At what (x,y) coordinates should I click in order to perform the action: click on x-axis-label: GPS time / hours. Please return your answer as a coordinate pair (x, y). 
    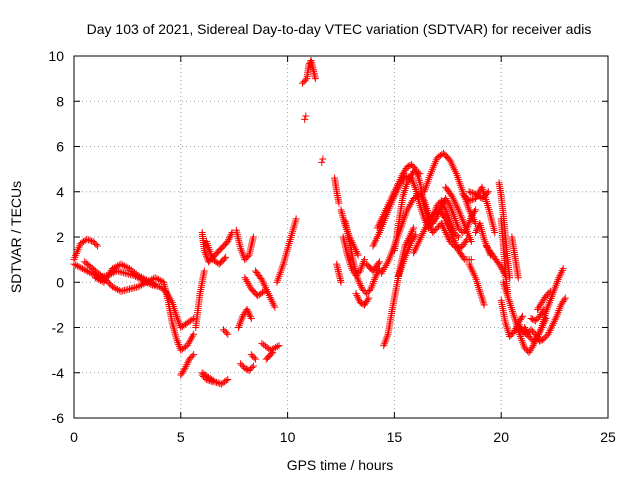
    Looking at the image, I should click on (340, 465).